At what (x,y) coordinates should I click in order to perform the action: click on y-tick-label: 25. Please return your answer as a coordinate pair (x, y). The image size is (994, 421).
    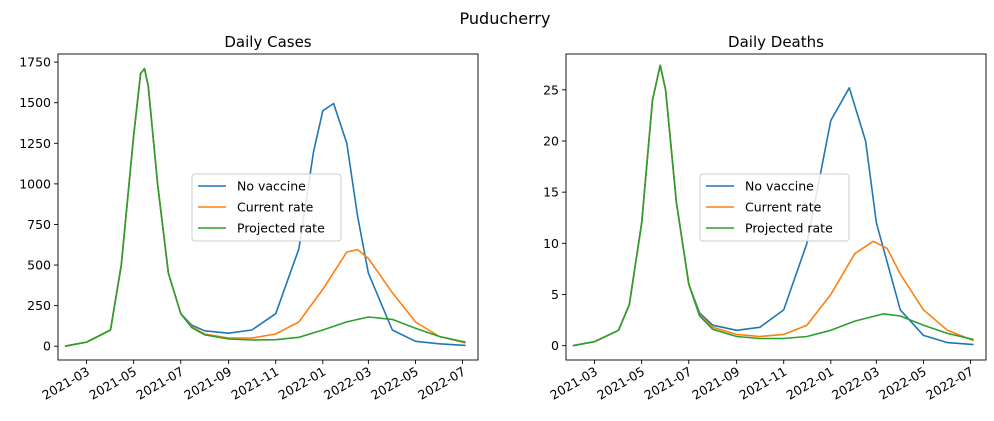
    Looking at the image, I should click on (551, 89).